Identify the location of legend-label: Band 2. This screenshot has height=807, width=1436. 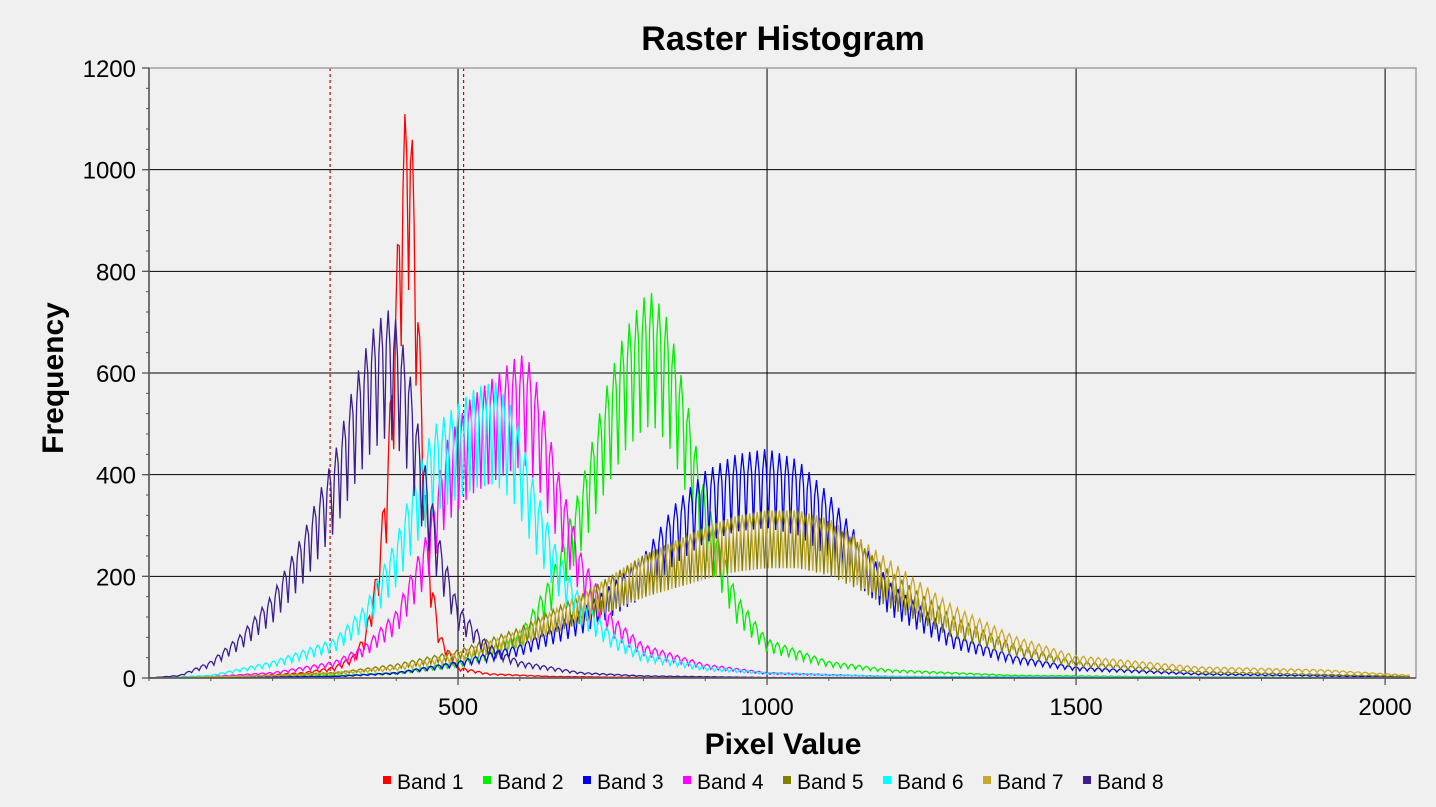
(530, 782).